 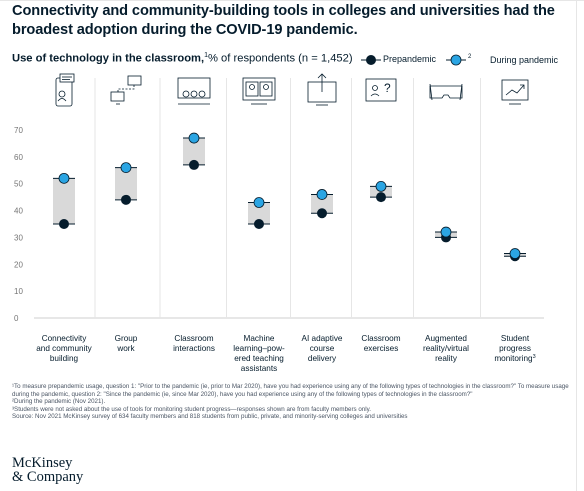 What do you see at coordinates (117, 96) in the screenshot?
I see `screen-bottom` at bounding box center [117, 96].